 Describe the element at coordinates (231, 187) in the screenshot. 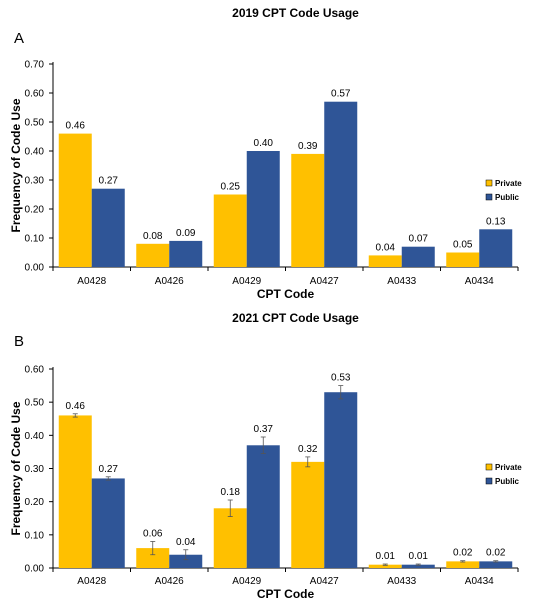

I see `data-label-private: 0.25` at that location.